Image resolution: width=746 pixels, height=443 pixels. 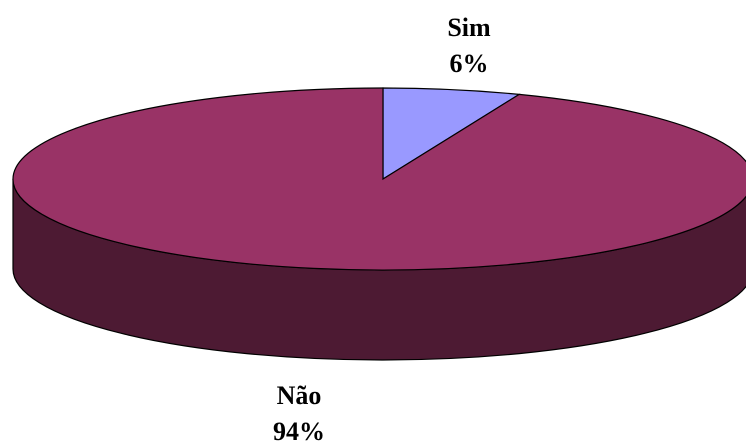 I want to click on pie-slice-sim, so click(x=452, y=134).